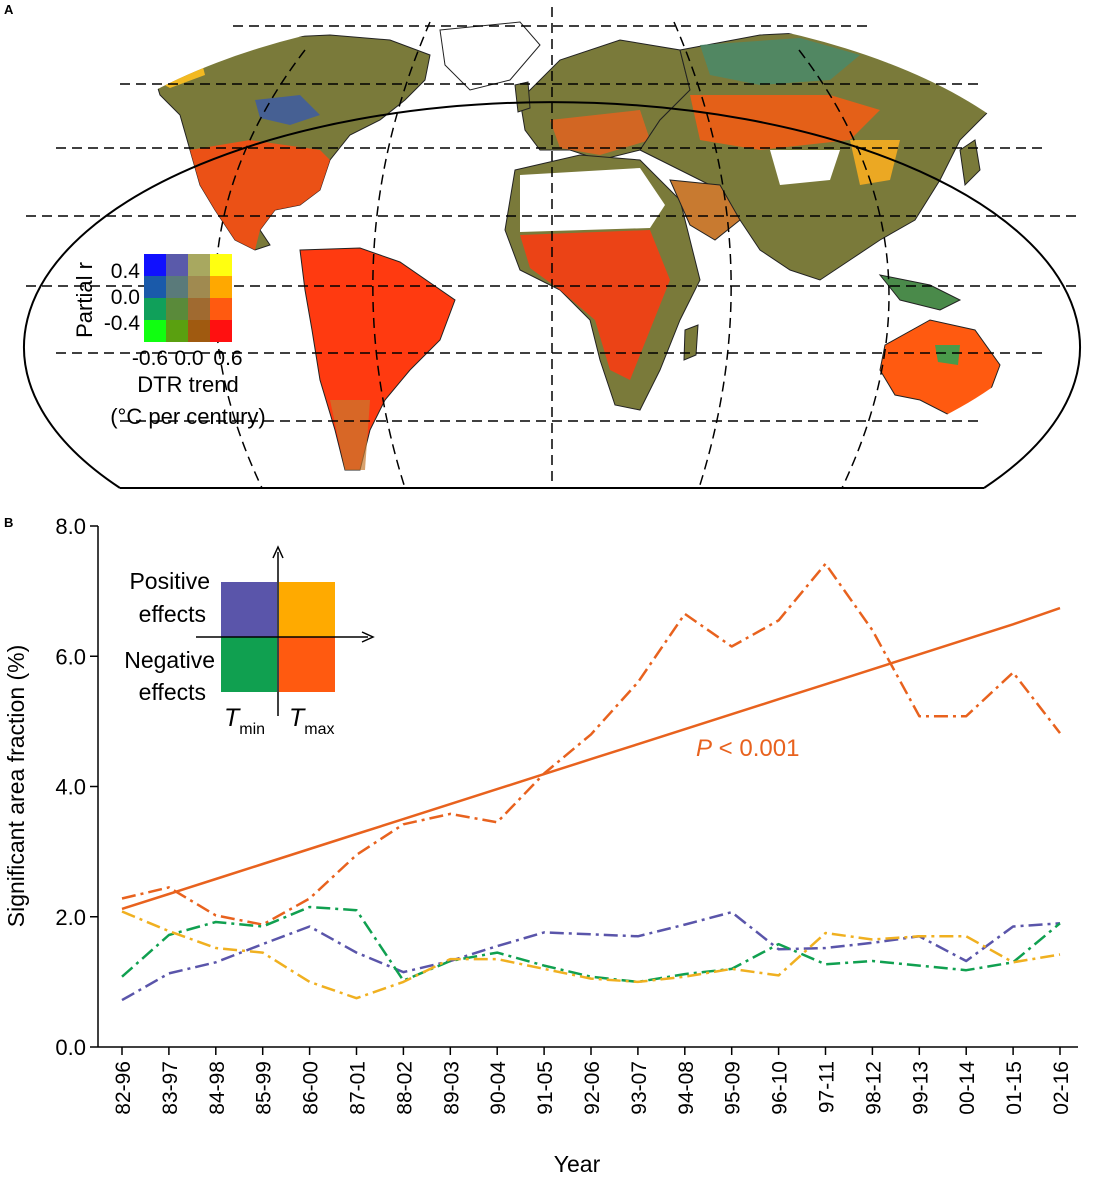 The width and height of the screenshot is (1097, 1183). I want to click on se-asia-islands, so click(920, 292).